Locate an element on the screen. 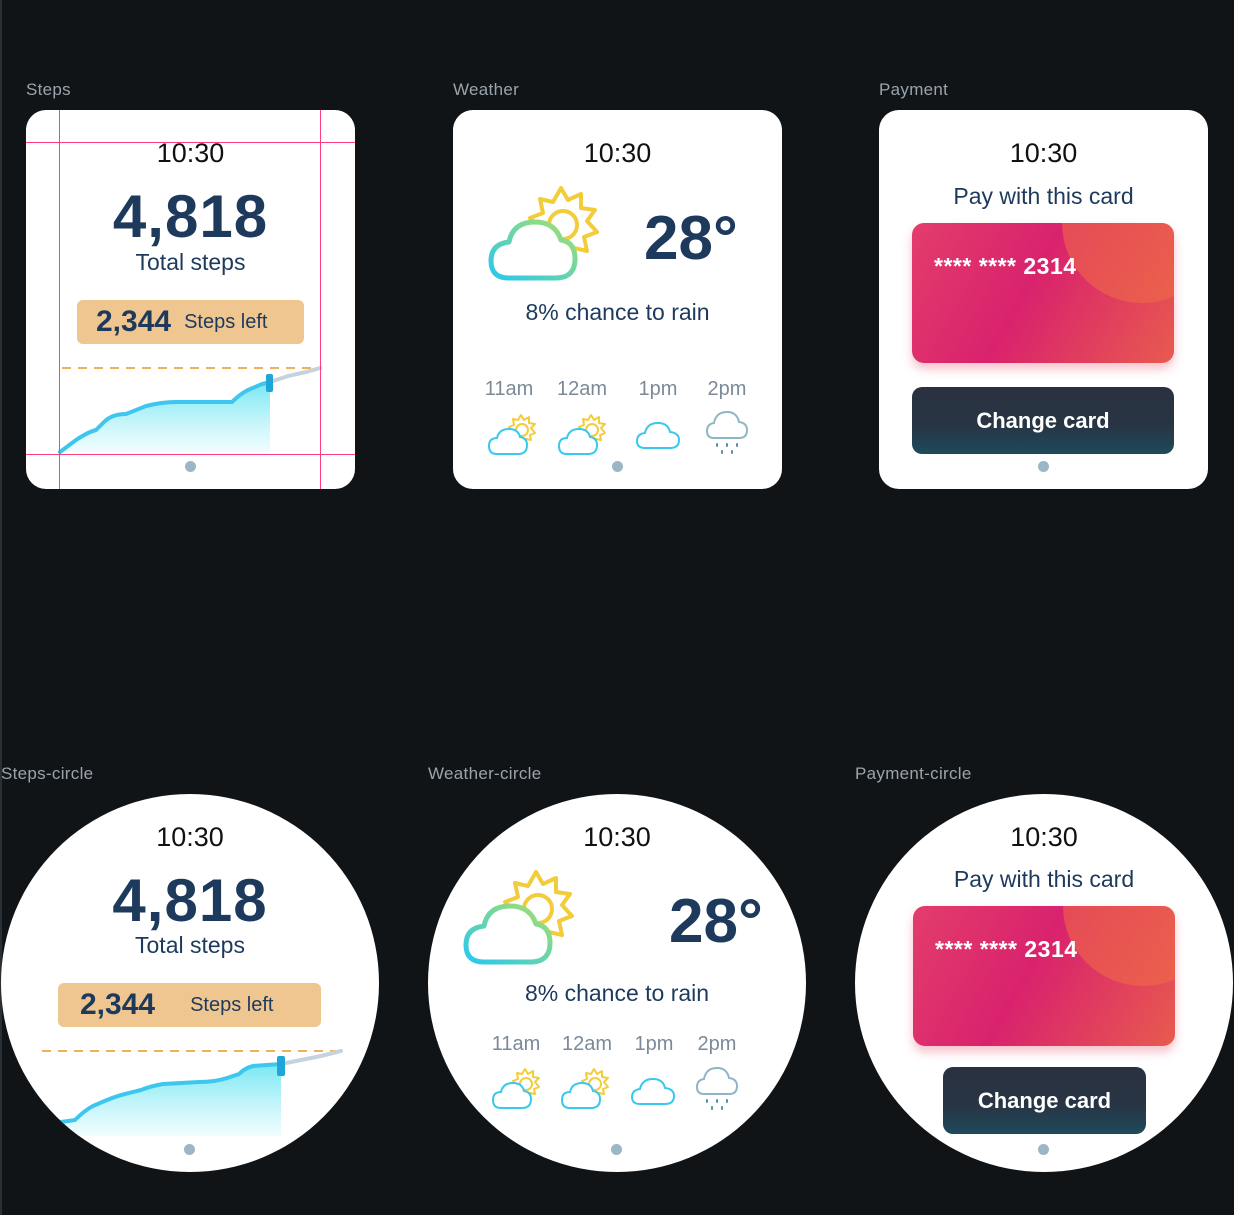 The image size is (1234, 1215). frame-label-steps: Steps is located at coordinates (48, 89).